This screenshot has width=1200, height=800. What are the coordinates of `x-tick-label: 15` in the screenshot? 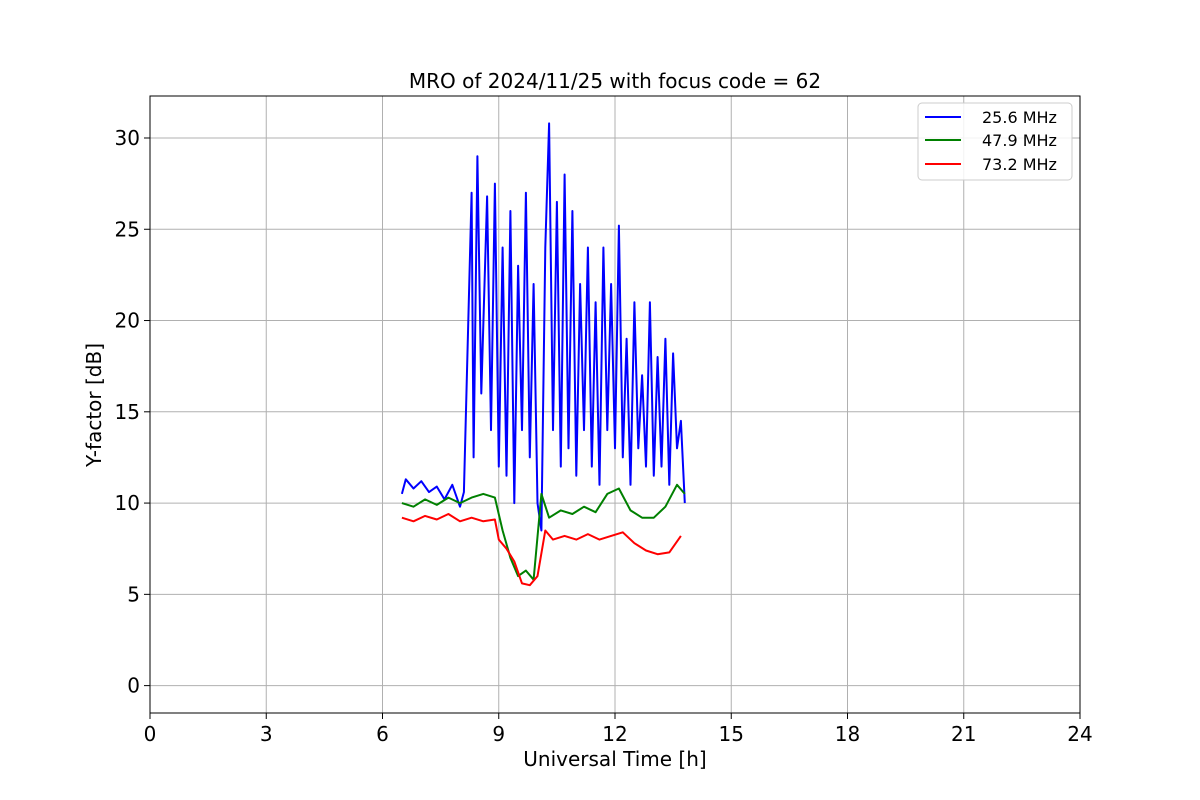 It's located at (731, 734).